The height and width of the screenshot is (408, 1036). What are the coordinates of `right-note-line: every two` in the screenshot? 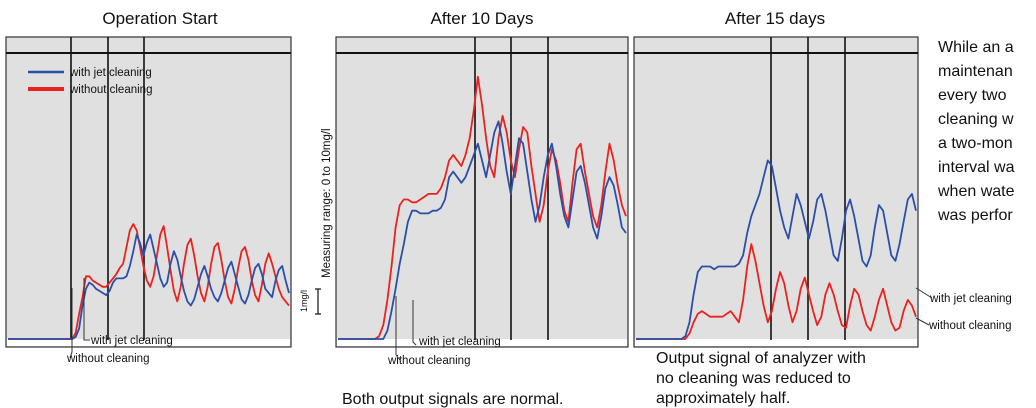 It's located at (972, 95).